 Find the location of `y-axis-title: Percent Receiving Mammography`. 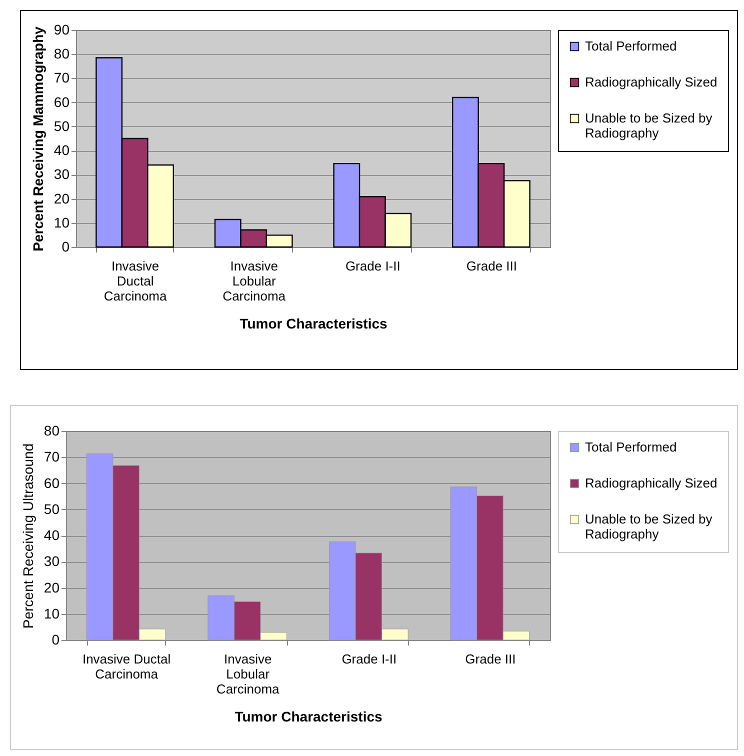

y-axis-title: Percent Receiving Mammography is located at coordinates (38, 139).